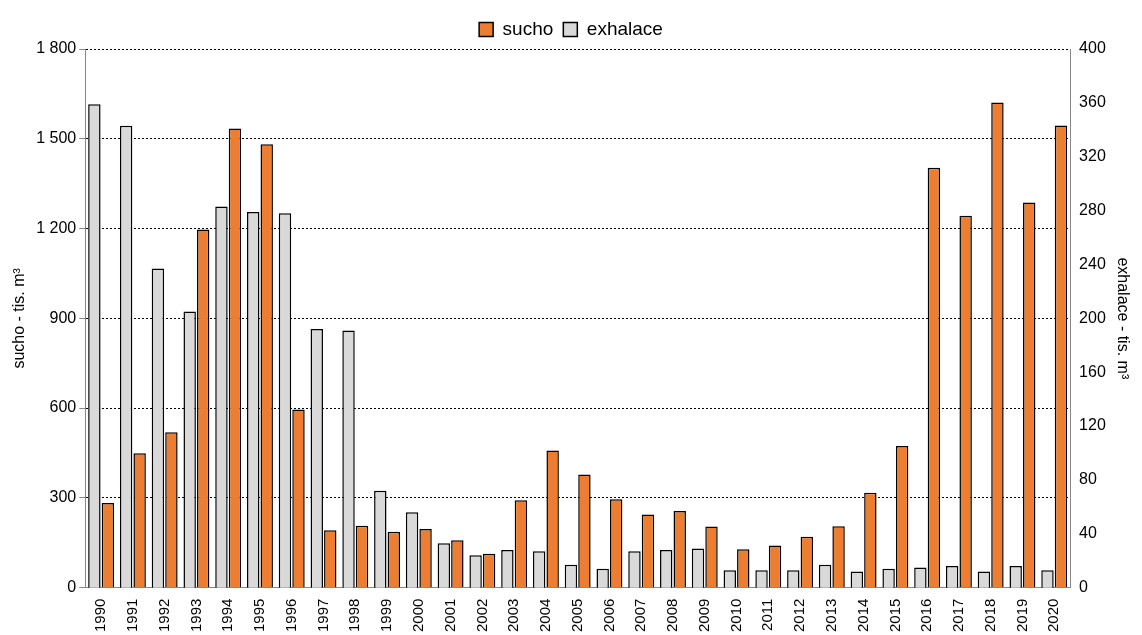  What do you see at coordinates (545, 615) in the screenshot?
I see `x-tick-label: 2004` at bounding box center [545, 615].